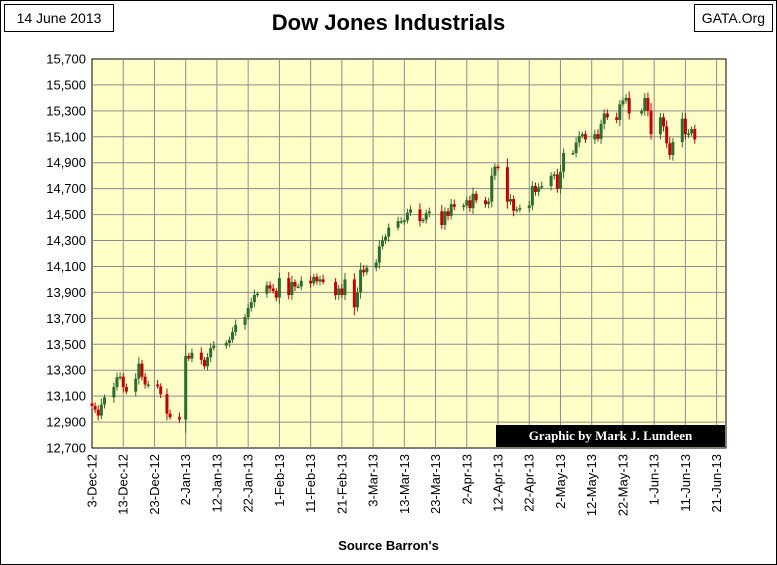  I want to click on y-tick-label: 13,100, so click(66, 396).